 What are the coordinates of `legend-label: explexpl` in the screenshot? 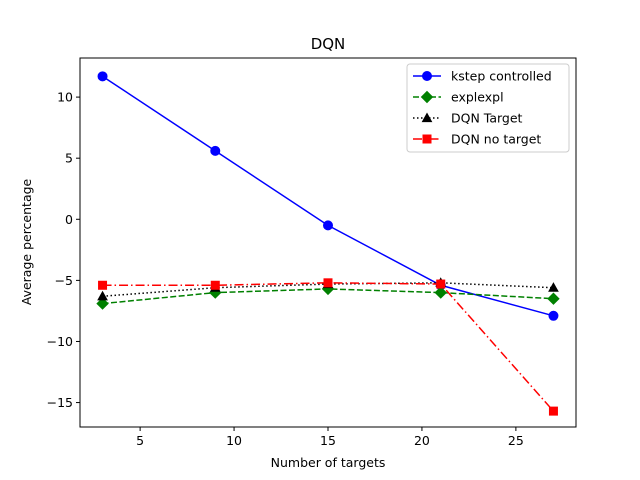 It's located at (477, 97).